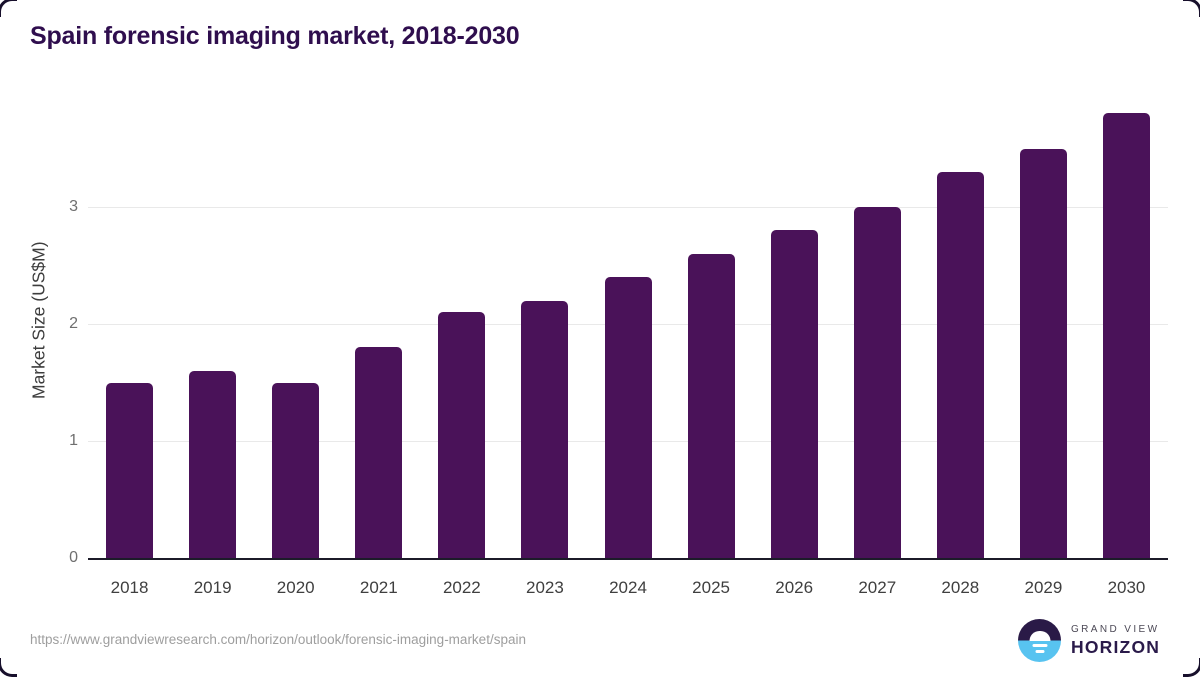 This screenshot has height=677, width=1200. I want to click on x-axis-label-2020: 2020, so click(295, 587).